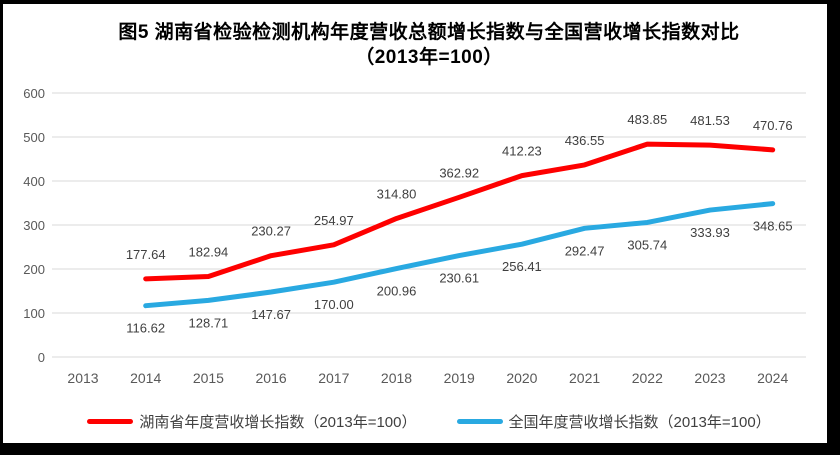  What do you see at coordinates (647, 244) in the screenshot?
I see `data-label: 305.74` at bounding box center [647, 244].